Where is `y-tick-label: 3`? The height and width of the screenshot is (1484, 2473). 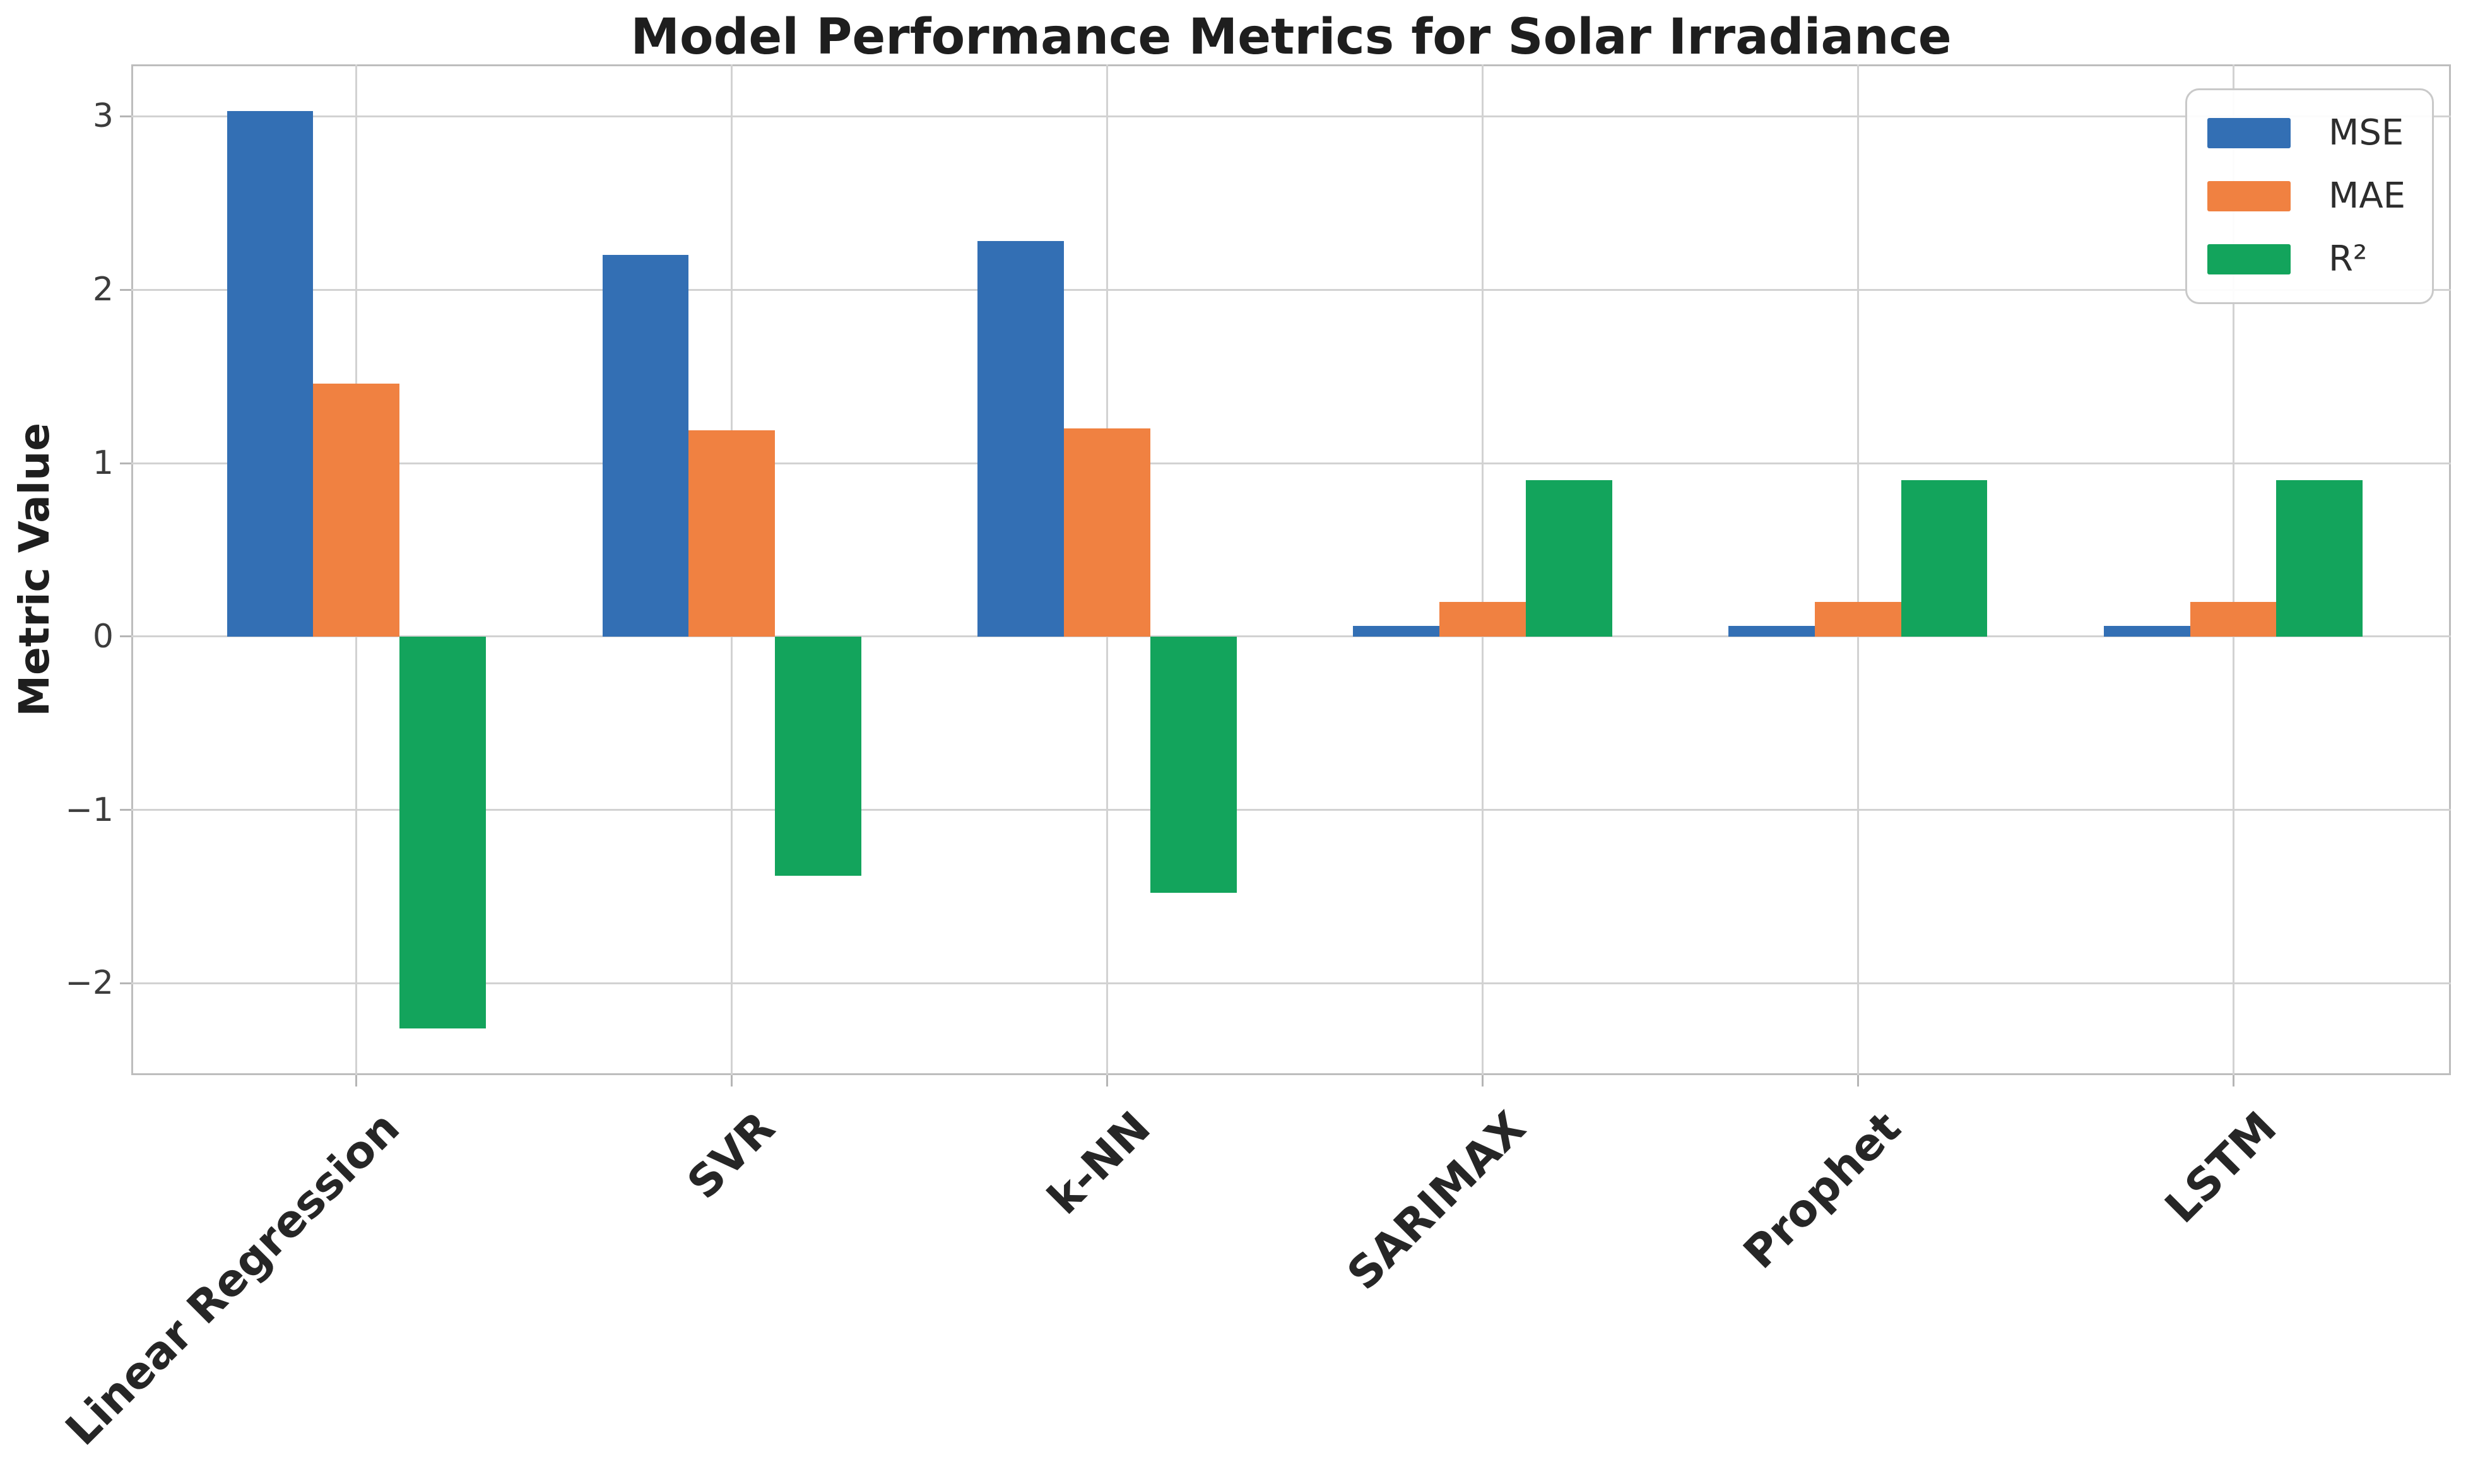
y-tick-label: 3 is located at coordinates (103, 117).